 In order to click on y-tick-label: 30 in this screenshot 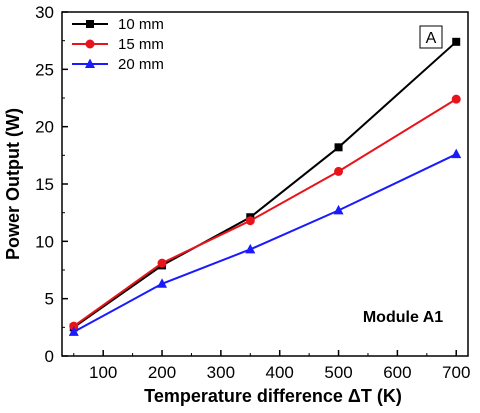, I will do `click(44, 12)`.